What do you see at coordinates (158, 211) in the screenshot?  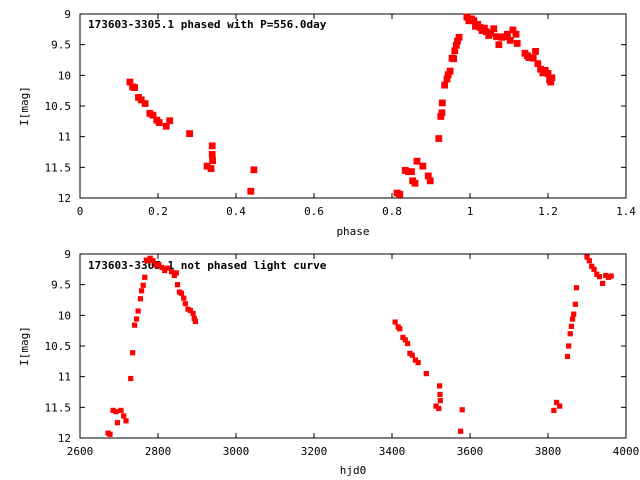 I see `phased-xtick-label: 0.2` at bounding box center [158, 211].